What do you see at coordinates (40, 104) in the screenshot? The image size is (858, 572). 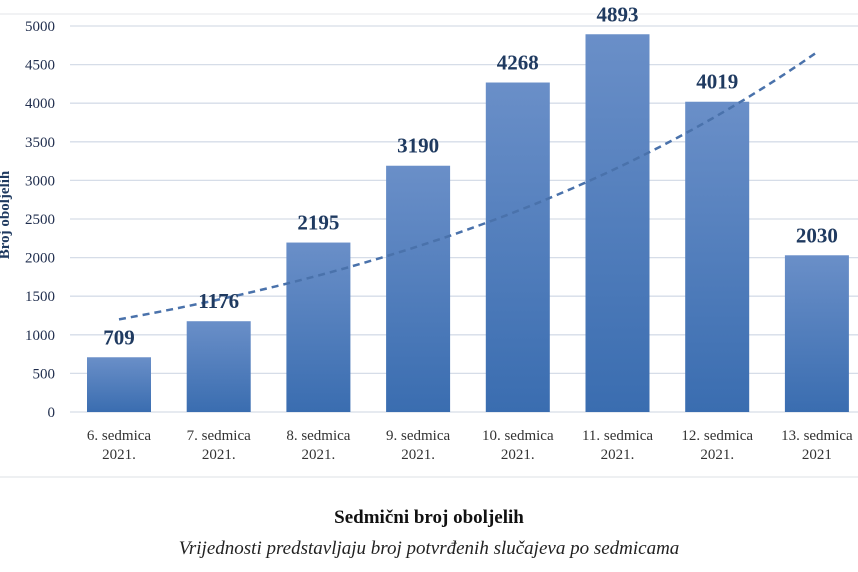 I see `y-tick-label: 4000` at bounding box center [40, 104].